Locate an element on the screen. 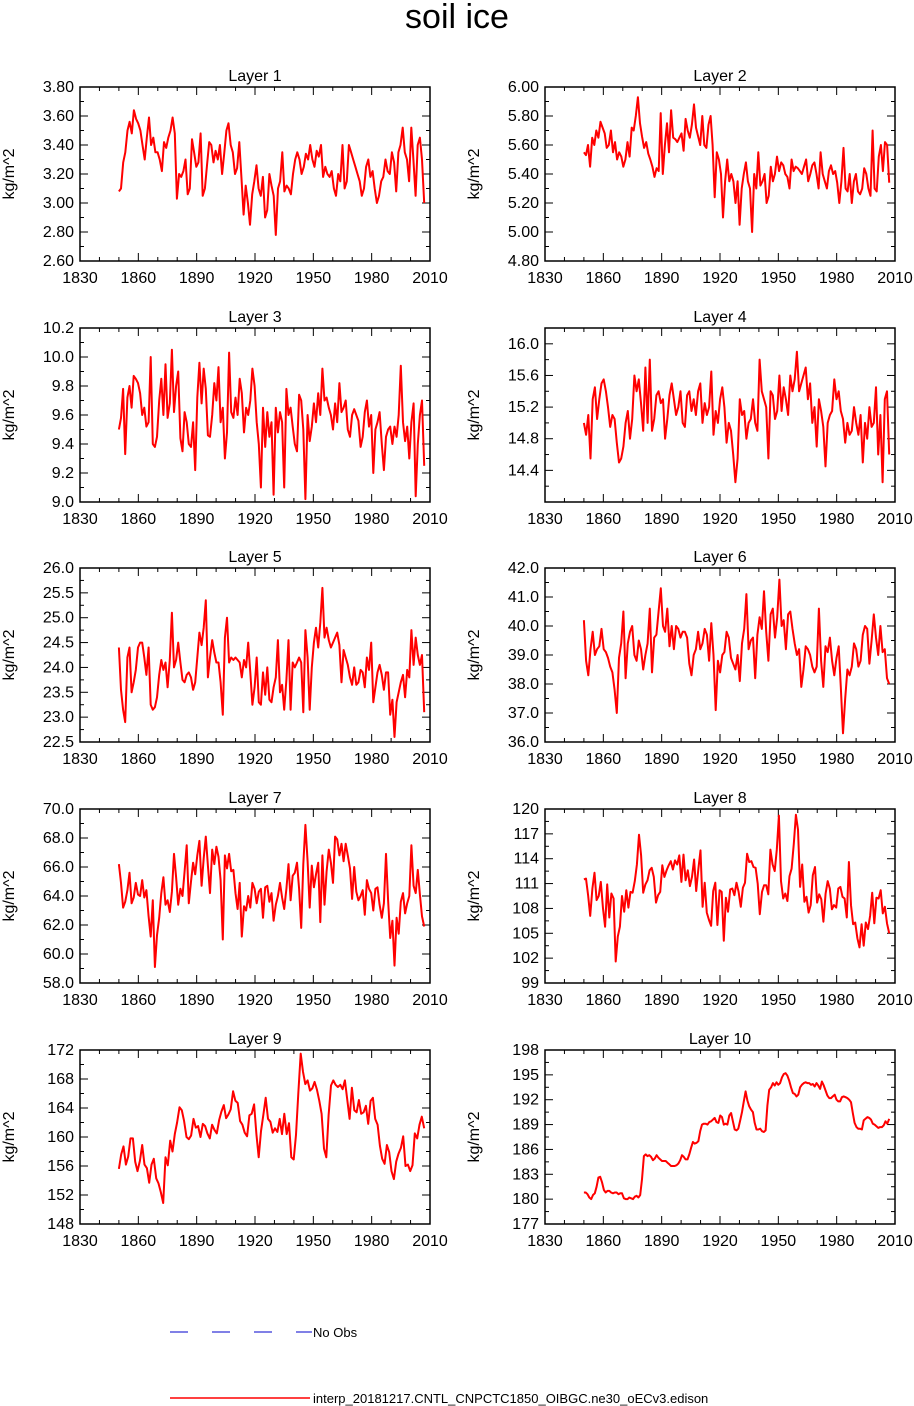 Image resolution: width=914 pixels, height=1406 pixels. panel-title: Layer 3 is located at coordinates (254, 317).